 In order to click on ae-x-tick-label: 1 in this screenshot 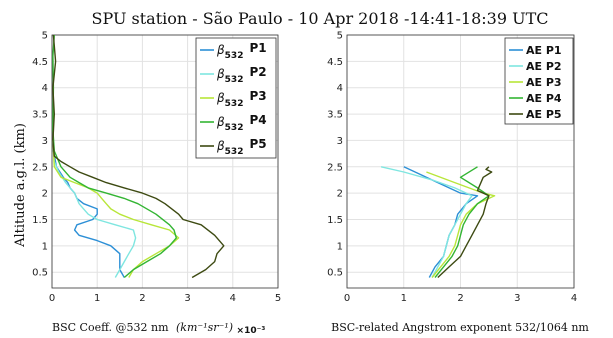, I will do `click(404, 298)`.